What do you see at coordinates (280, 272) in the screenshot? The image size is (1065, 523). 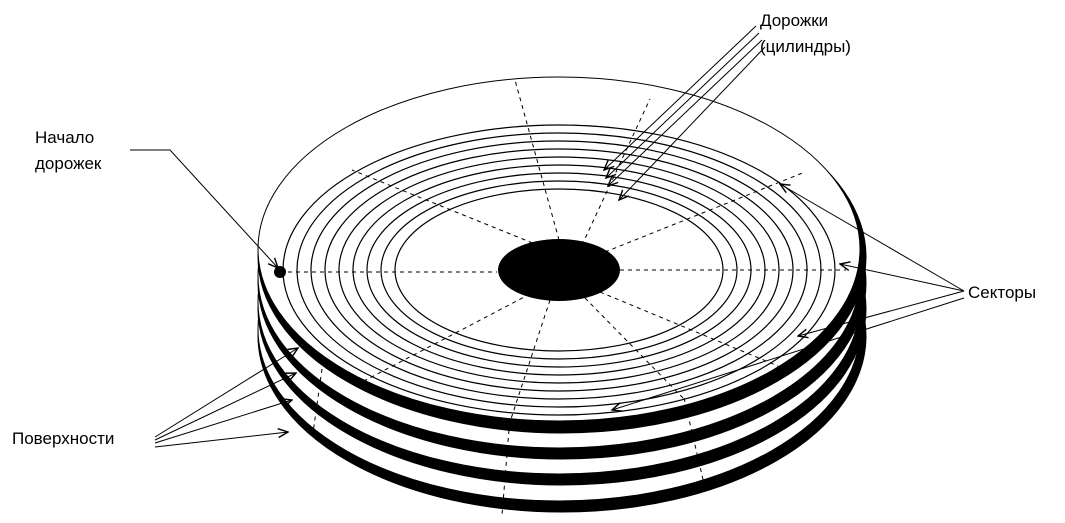 I see `track-start-dot` at bounding box center [280, 272].